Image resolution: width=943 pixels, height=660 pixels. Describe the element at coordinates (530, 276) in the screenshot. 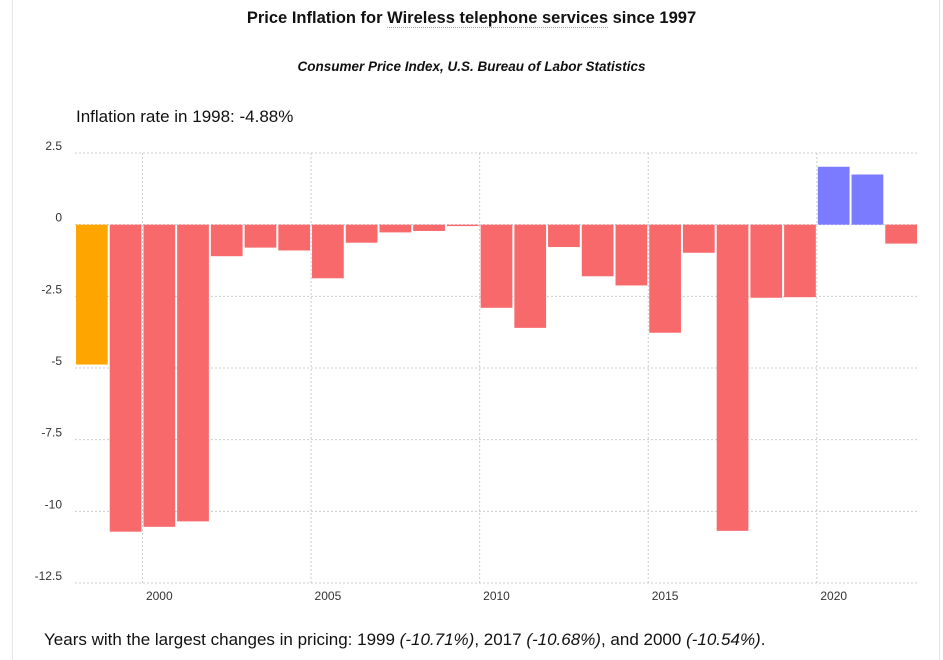

I see `bar-2011` at that location.